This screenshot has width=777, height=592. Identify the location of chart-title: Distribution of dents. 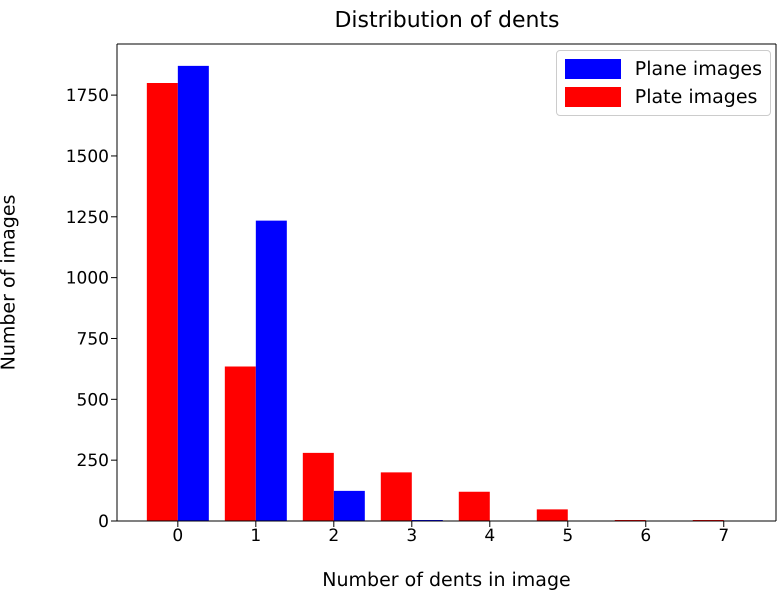
(447, 20).